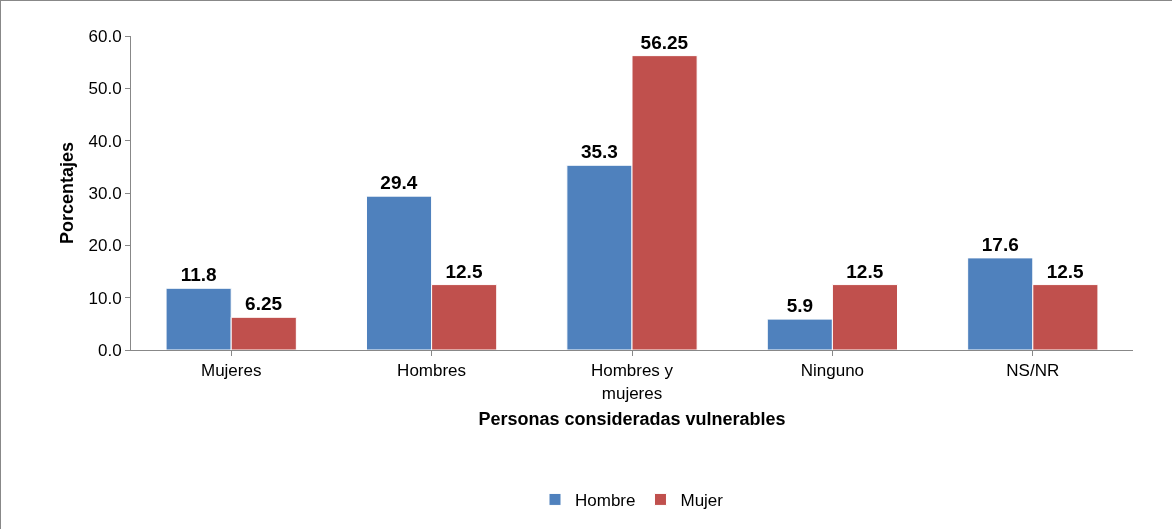  Describe the element at coordinates (105, 89) in the screenshot. I see `y-tick-label: 50.0` at that location.